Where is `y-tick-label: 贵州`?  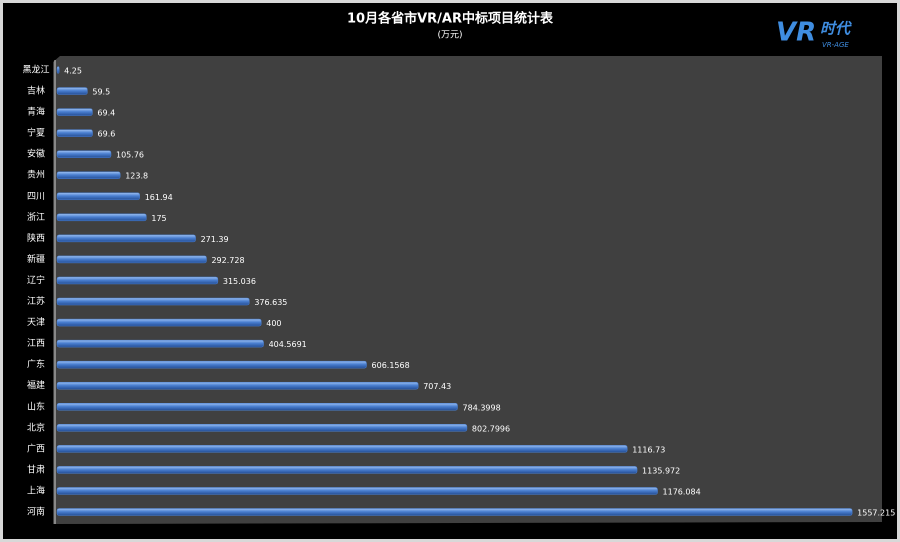
y-tick-label: 贵州 is located at coordinates (36, 175).